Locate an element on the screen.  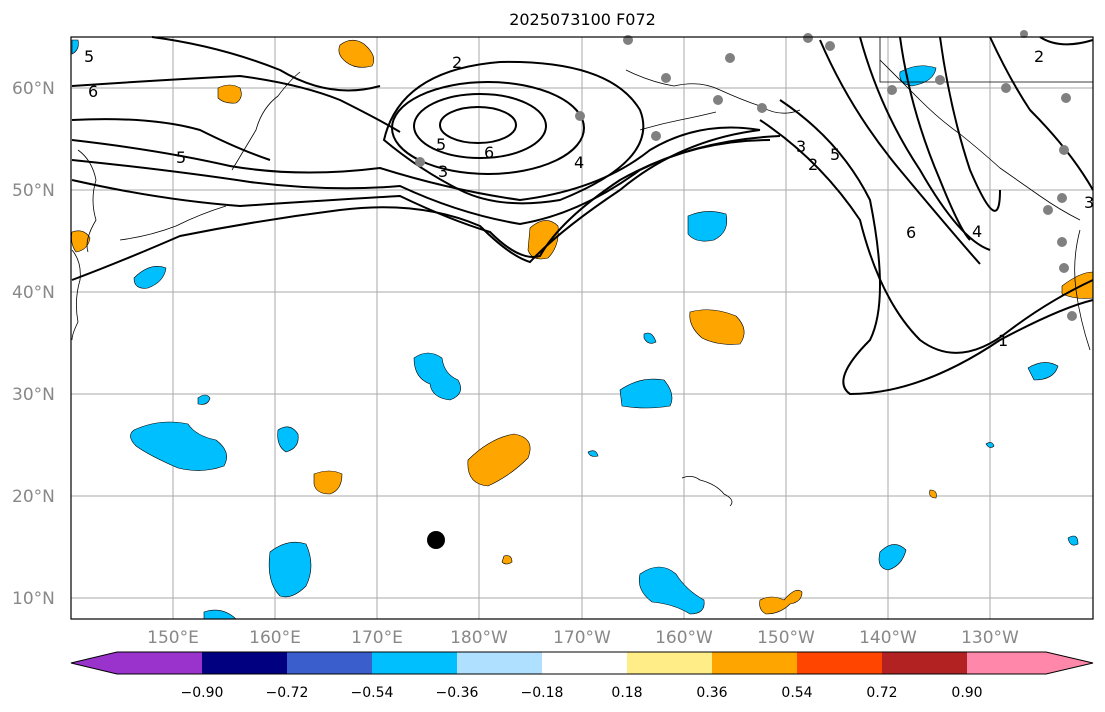
lat-label: 20°N is located at coordinates (33, 497).